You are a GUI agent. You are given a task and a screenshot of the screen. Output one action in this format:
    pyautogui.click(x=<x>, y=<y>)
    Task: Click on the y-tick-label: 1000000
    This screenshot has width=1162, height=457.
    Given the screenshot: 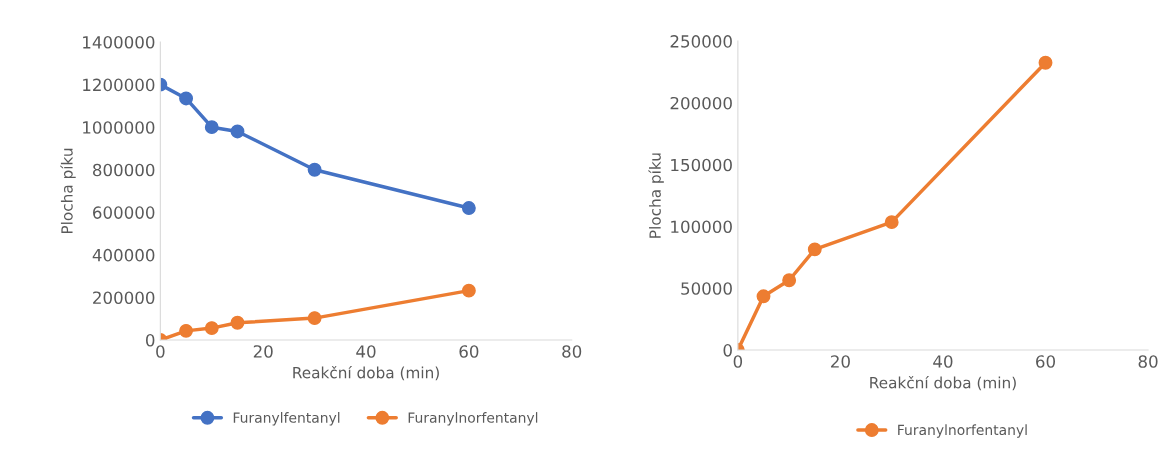 What is the action you would take?
    pyautogui.click(x=119, y=127)
    